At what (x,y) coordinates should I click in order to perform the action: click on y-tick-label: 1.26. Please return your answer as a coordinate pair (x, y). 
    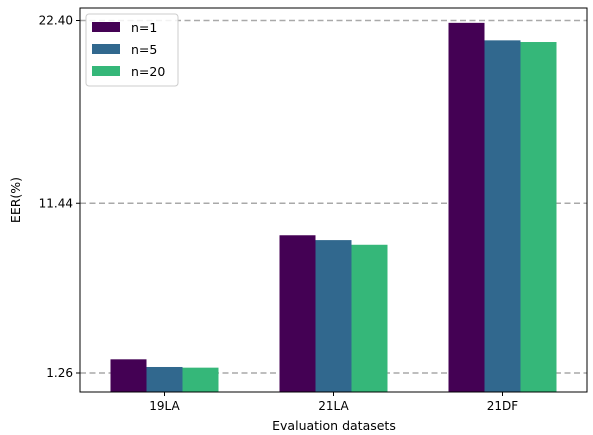
    Looking at the image, I should click on (59, 373).